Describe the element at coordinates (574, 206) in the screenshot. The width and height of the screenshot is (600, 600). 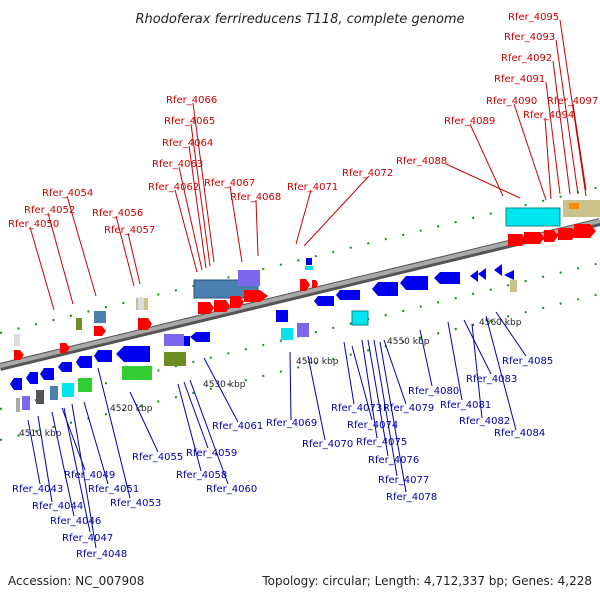
I see `gene-block-orange` at that location.